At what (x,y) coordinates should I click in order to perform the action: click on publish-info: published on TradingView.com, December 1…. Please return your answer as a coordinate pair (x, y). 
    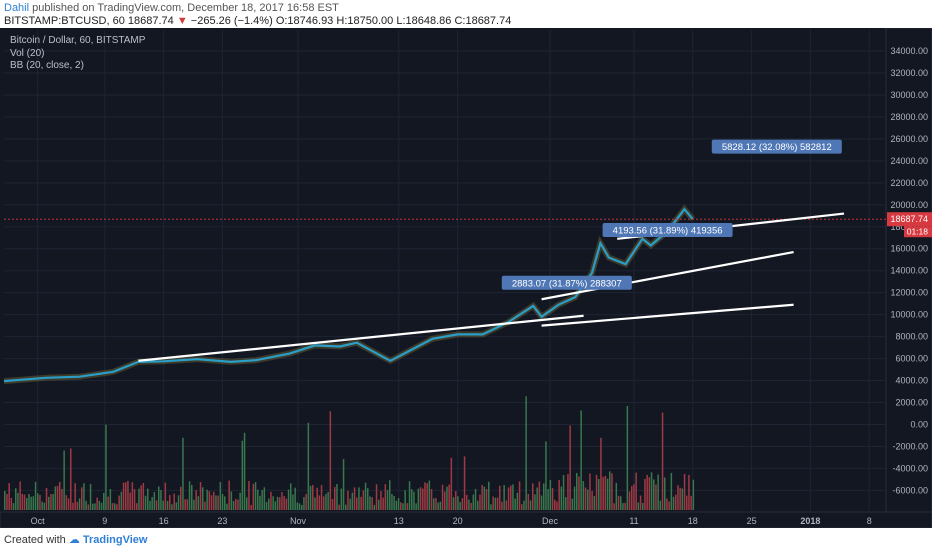
    Looking at the image, I should click on (185, 8).